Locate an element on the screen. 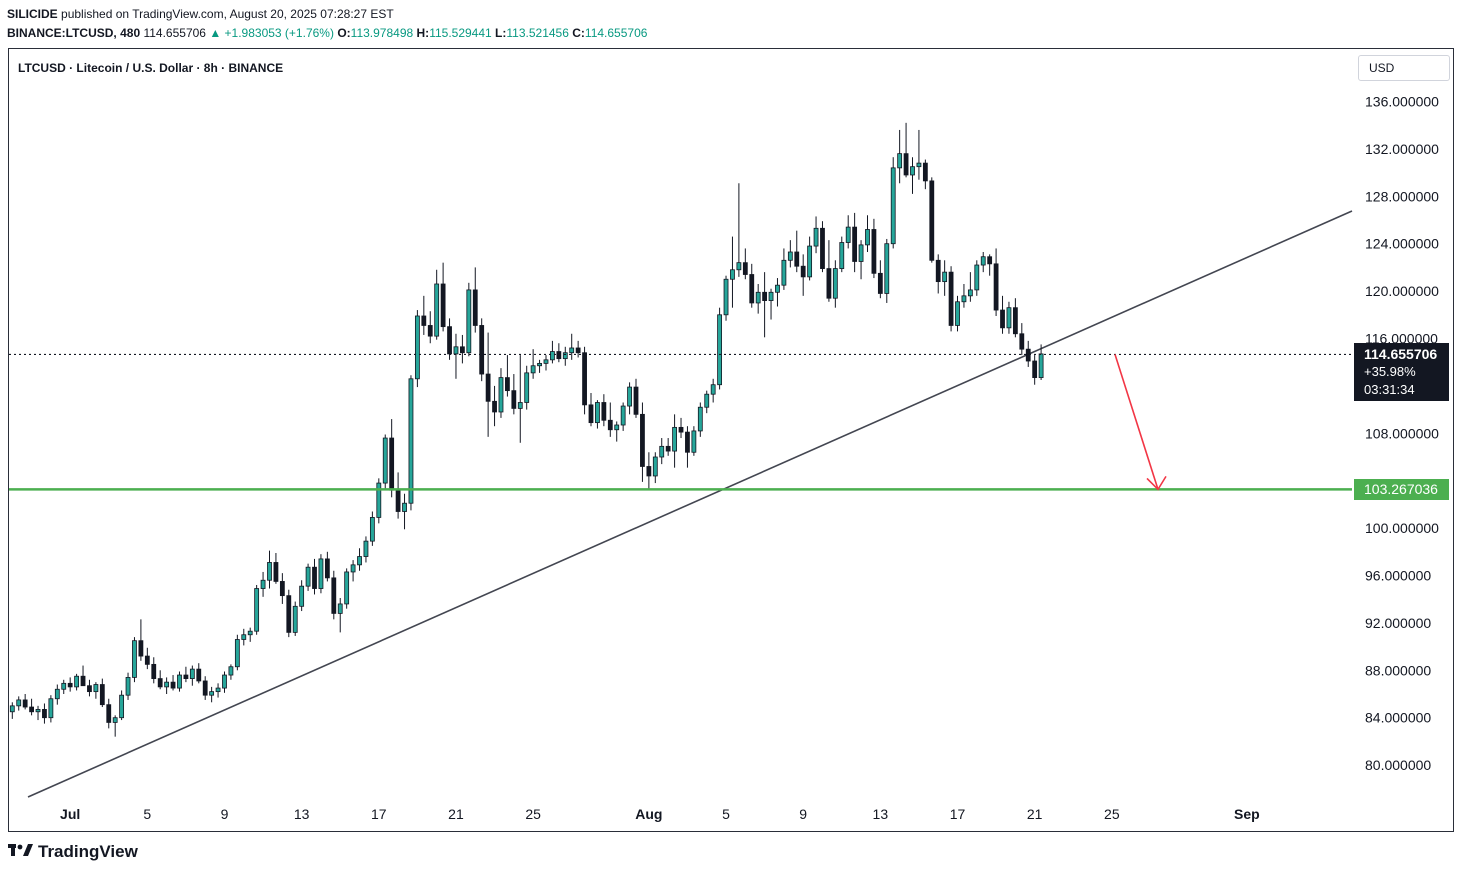 This screenshot has height=873, width=1462. close-value: 114.655706 is located at coordinates (616, 33).